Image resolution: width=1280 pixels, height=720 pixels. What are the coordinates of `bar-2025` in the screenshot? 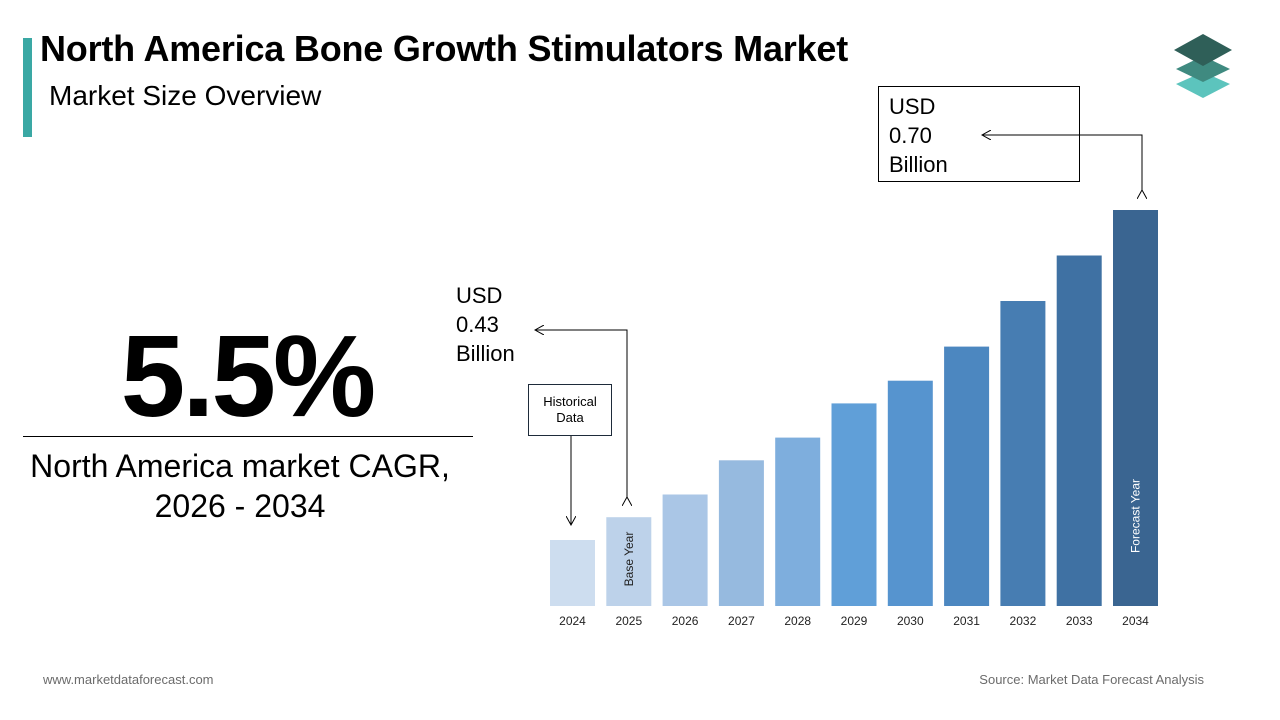 It's located at (629, 561).